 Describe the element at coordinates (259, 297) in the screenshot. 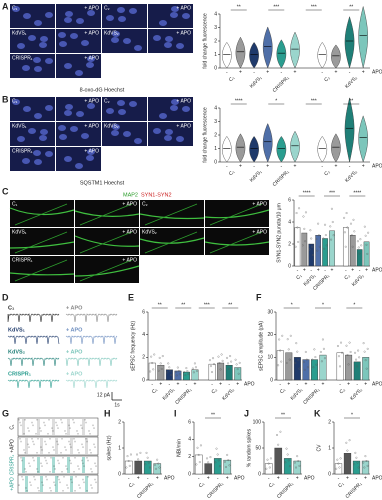

I see `panel-letter: F` at that location.